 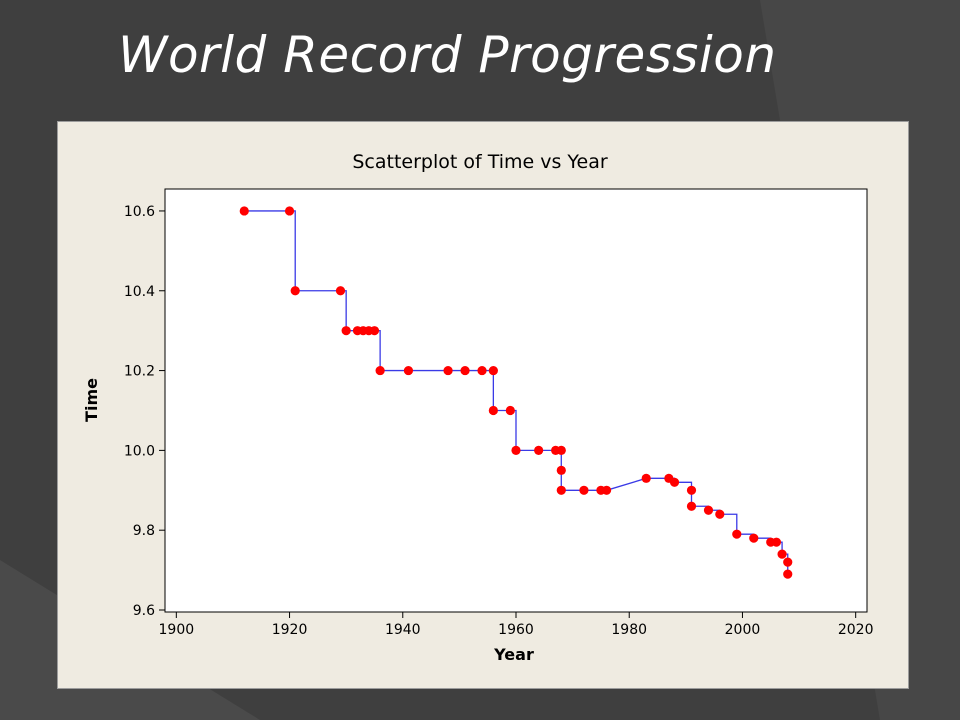 I want to click on y-tick-label: 10.4, so click(x=139, y=292).